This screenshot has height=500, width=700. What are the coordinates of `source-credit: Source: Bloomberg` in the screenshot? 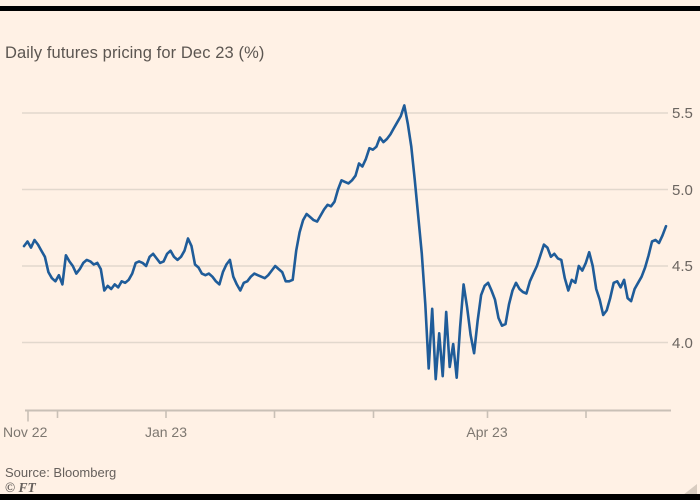 It's located at (61, 472).